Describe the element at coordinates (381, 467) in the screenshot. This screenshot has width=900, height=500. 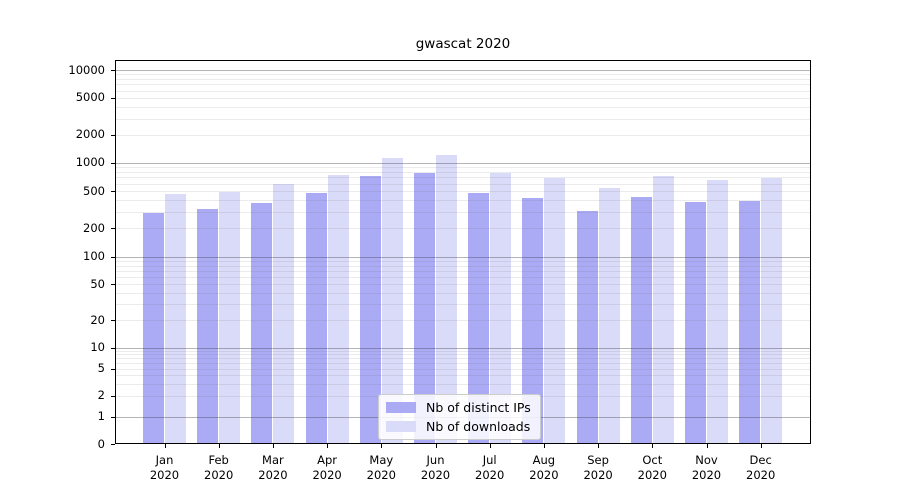
I see `x-axis-tick-label: May 2020` at that location.